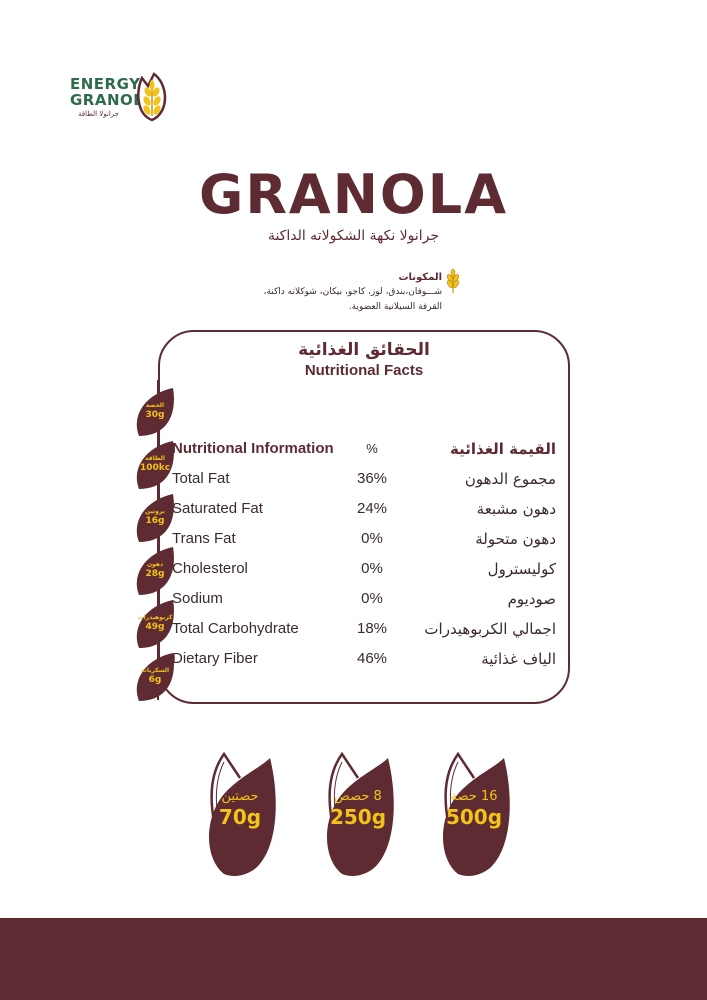 The height and width of the screenshot is (1000, 707). Describe the element at coordinates (364, 370) in the screenshot. I see `card-title-english: Nutritional Facts` at that location.